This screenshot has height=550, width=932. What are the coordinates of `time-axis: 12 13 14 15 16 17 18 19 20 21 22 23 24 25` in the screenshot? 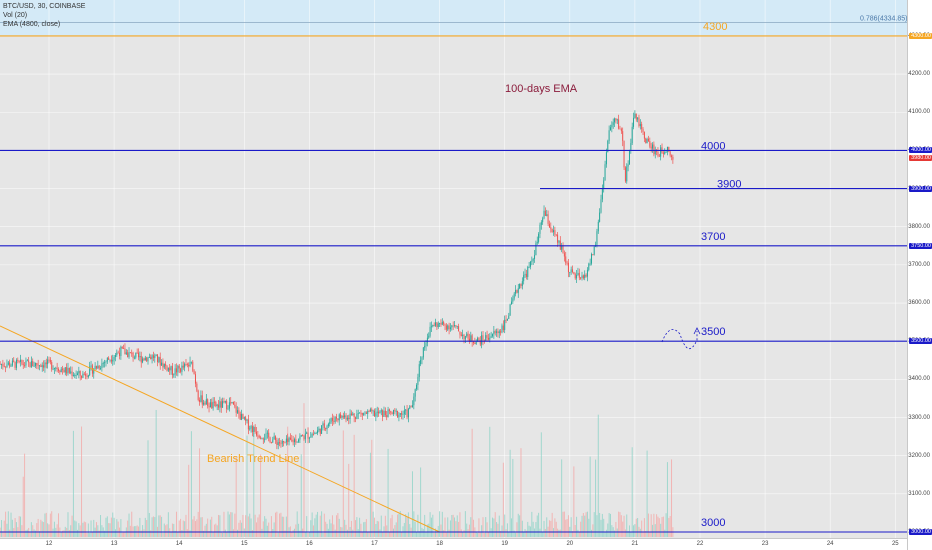 It's located at (453, 544).